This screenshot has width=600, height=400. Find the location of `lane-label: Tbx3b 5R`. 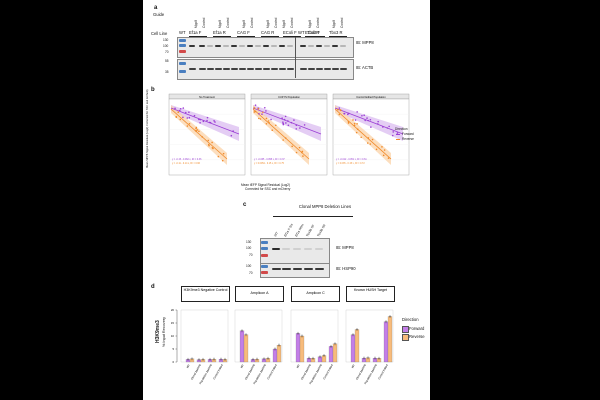

lane-label: Tbx3b 5R is located at coordinates (321, 230).